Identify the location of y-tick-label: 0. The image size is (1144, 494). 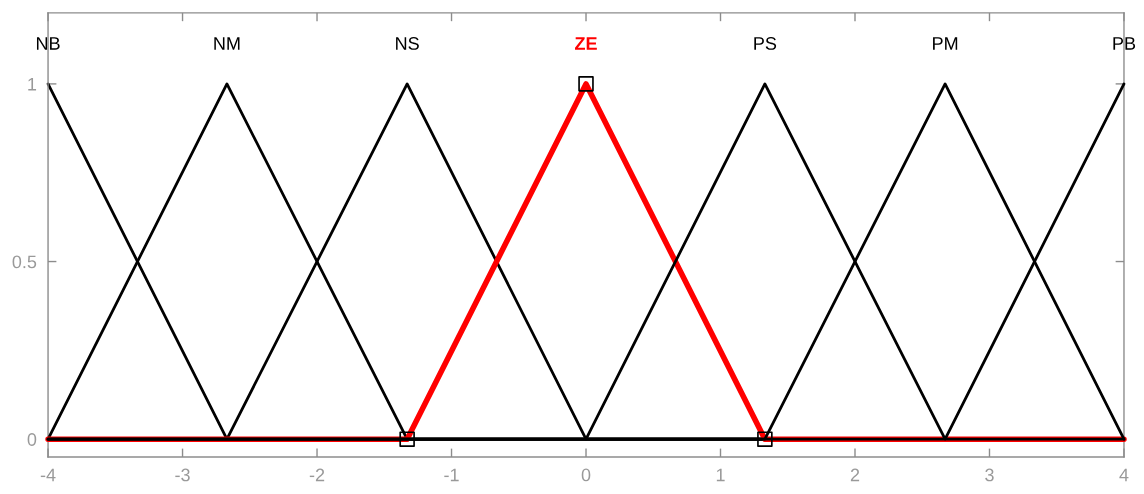
(32, 439).